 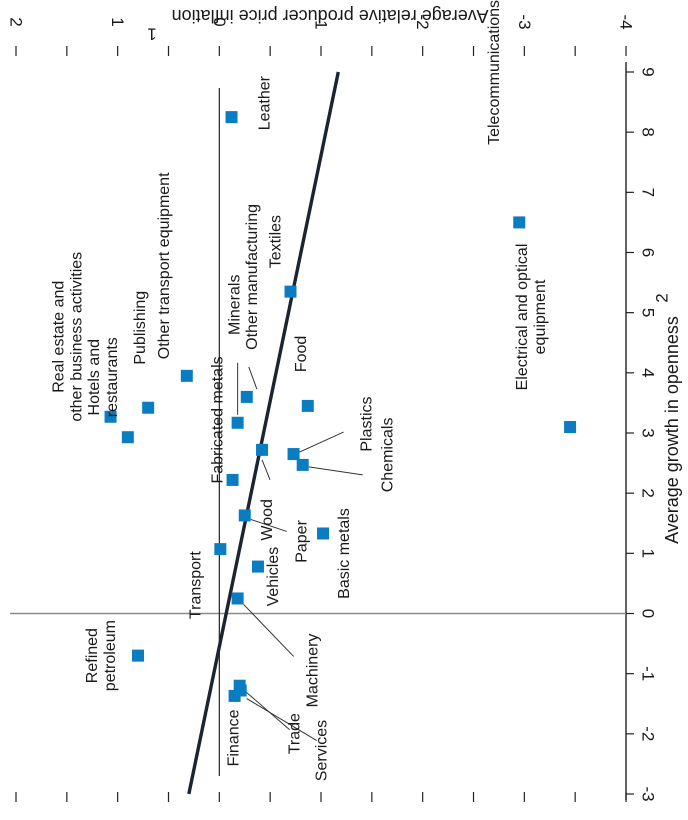 I want to click on inflation-tick-label: 0, so click(x=219, y=21).